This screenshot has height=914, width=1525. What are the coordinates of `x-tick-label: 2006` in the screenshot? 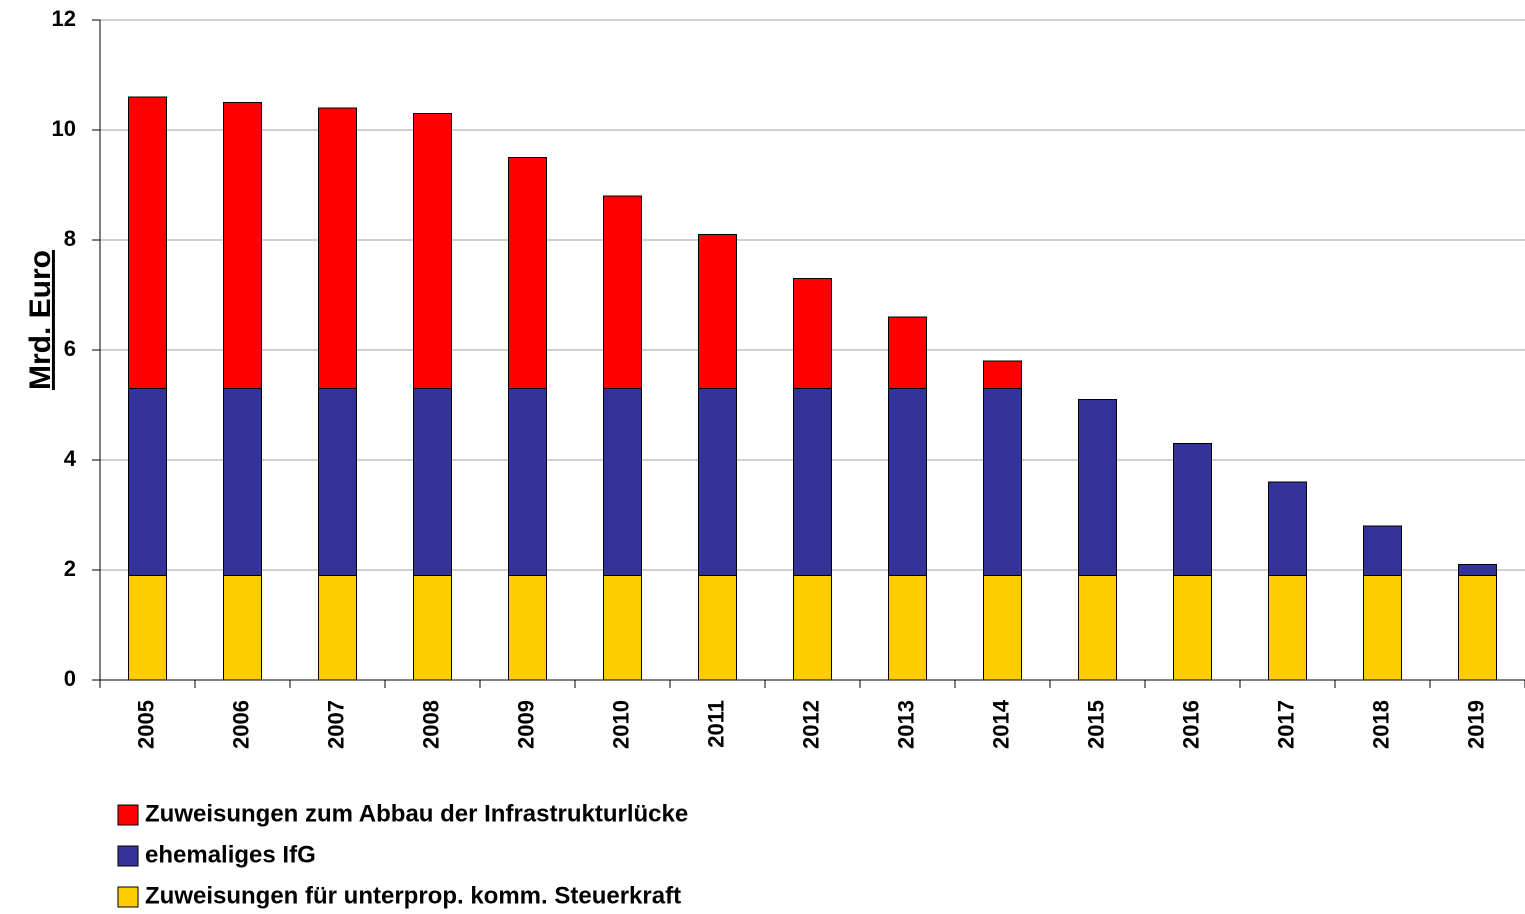 It's located at (240, 724).